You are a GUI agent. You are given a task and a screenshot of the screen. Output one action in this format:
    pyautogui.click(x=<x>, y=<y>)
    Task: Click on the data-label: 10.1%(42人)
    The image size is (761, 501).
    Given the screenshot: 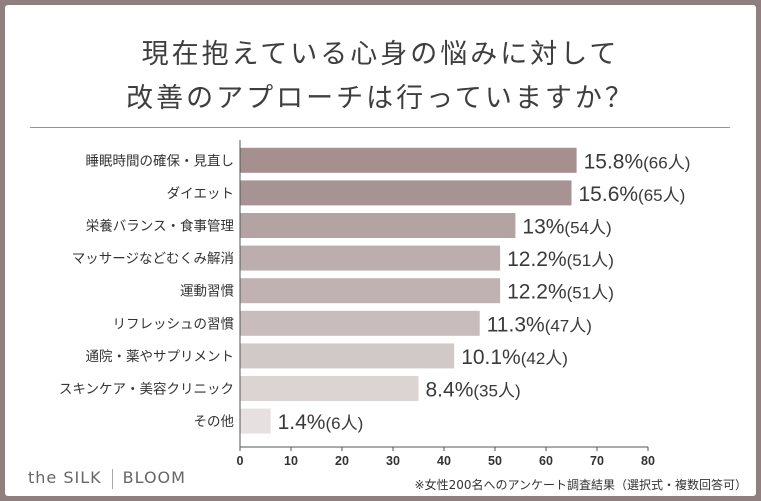 What is the action you would take?
    pyautogui.click(x=514, y=357)
    